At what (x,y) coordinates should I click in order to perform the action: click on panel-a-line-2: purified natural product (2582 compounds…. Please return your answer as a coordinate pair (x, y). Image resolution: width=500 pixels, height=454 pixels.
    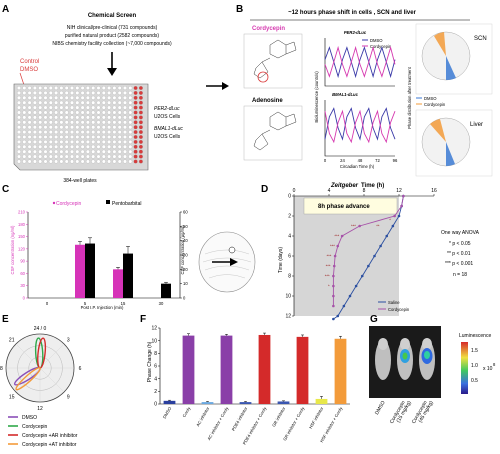
    Looking at the image, I should click on (112, 36).